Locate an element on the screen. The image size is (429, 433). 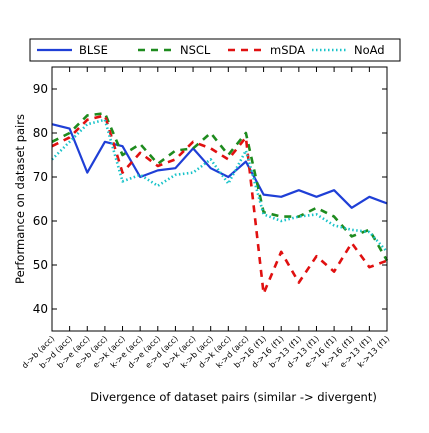
y-tick-label: 50 is located at coordinates (40, 265).